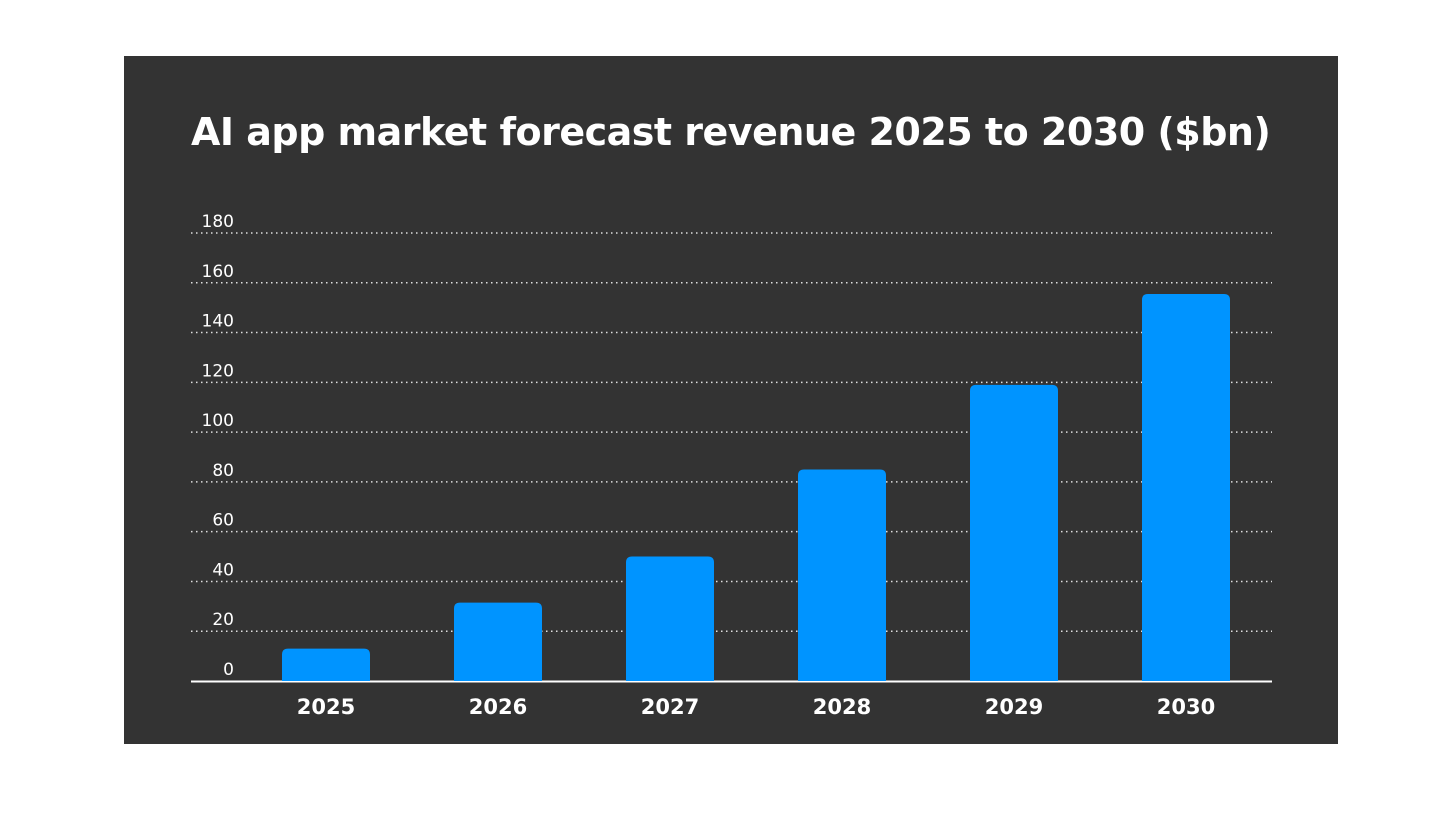 The image size is (1440, 840). What do you see at coordinates (326, 664) in the screenshot?
I see `bar-2025` at bounding box center [326, 664].